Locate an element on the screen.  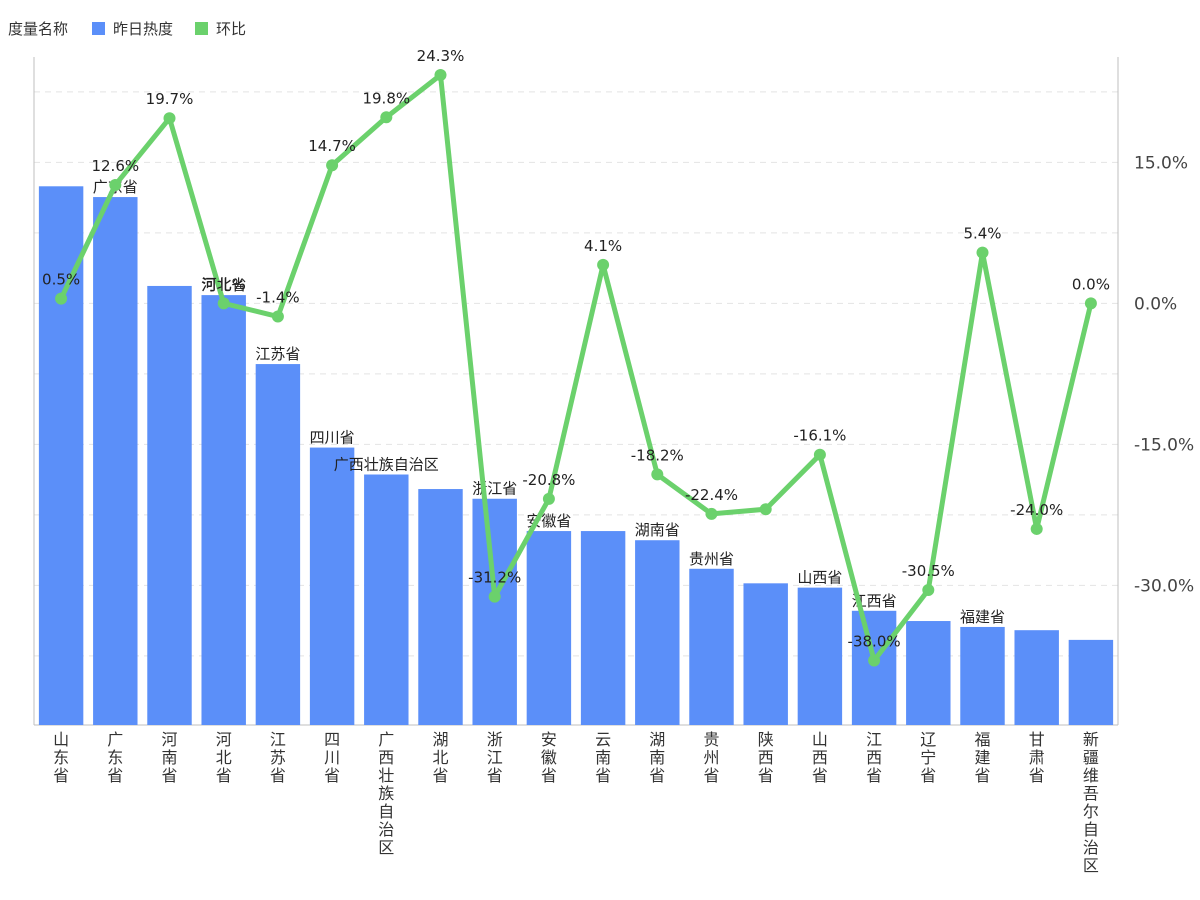
bar-value-label: 广西壮族自治区 is located at coordinates (386, 465).